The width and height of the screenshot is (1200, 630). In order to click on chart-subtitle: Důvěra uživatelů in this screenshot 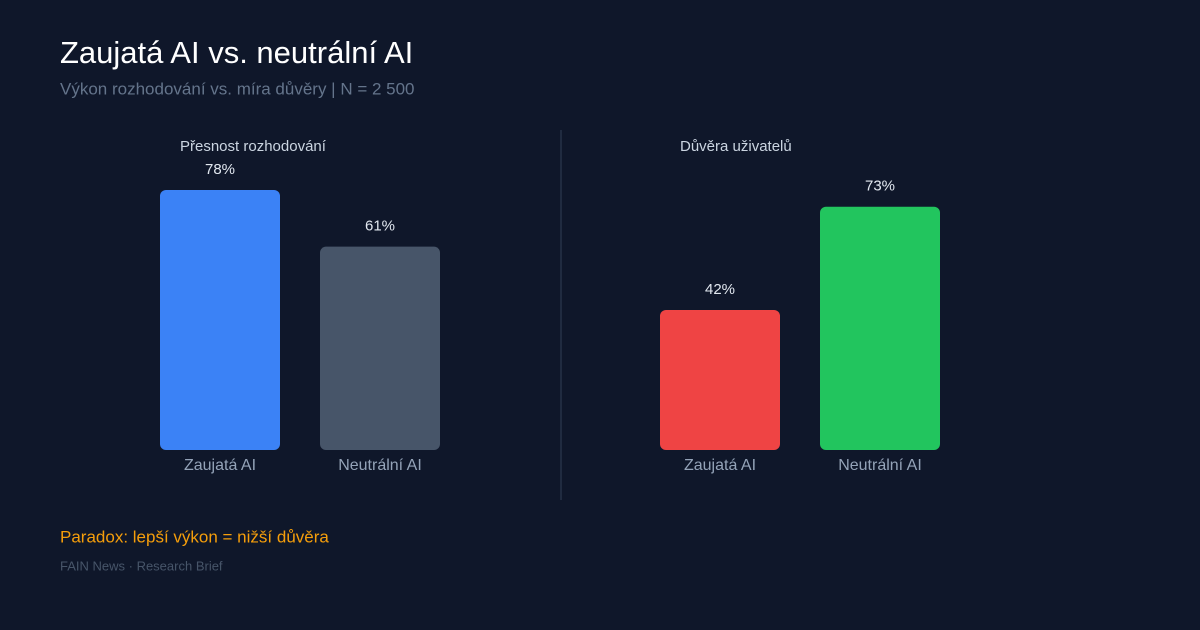, I will do `click(736, 146)`.